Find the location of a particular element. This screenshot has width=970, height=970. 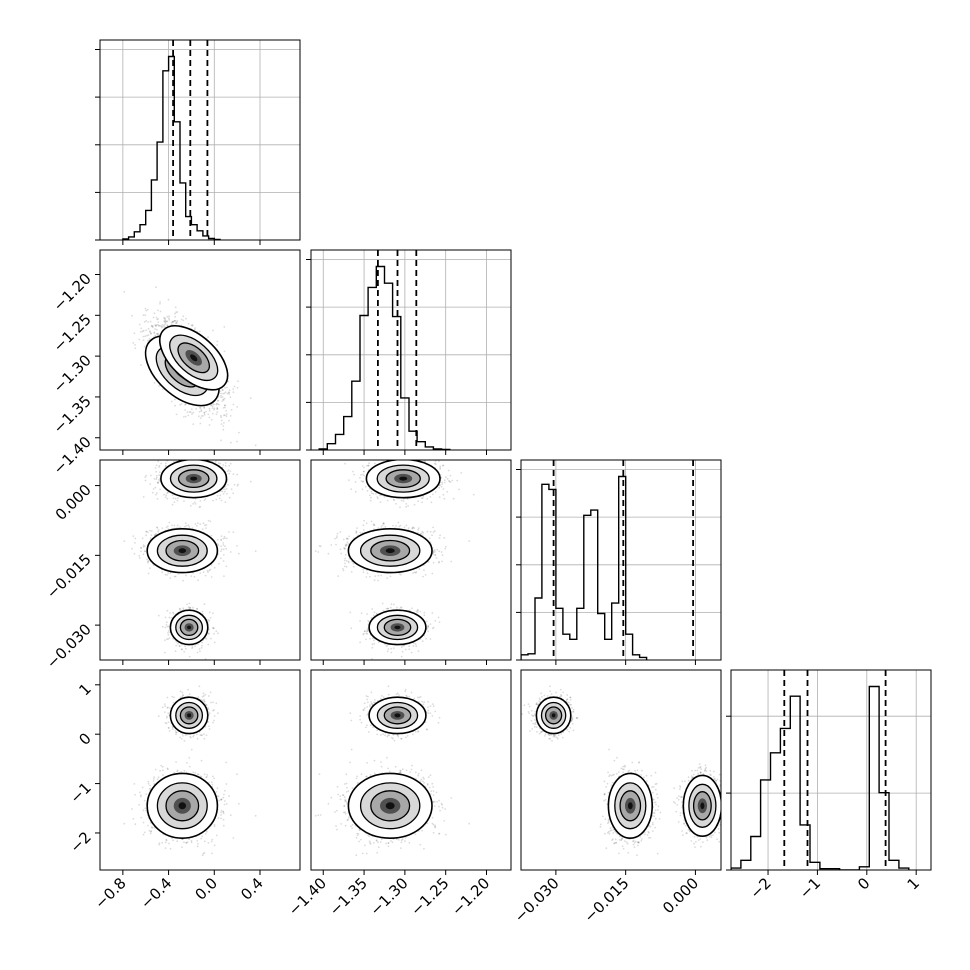

x-tick-label: −0.4 is located at coordinates (156, 893).